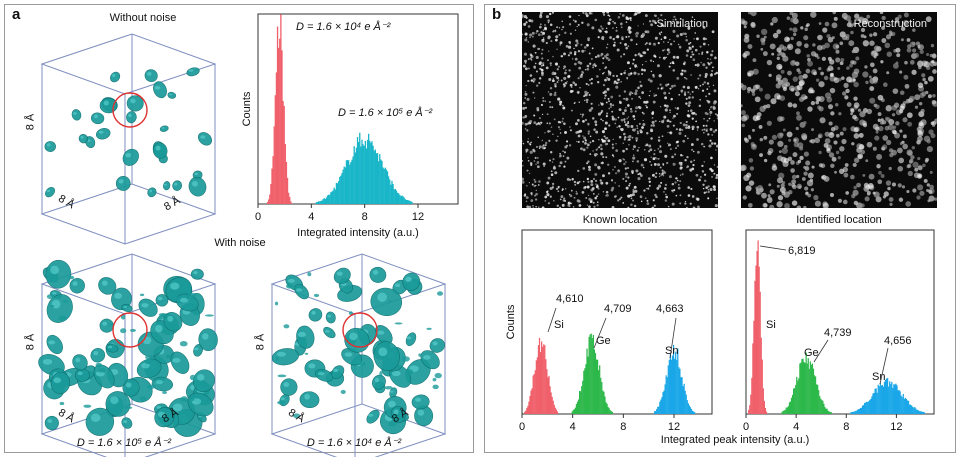 The width and height of the screenshot is (960, 457). What do you see at coordinates (240, 243) in the screenshot?
I see `with-noise-title: With noise` at bounding box center [240, 243].